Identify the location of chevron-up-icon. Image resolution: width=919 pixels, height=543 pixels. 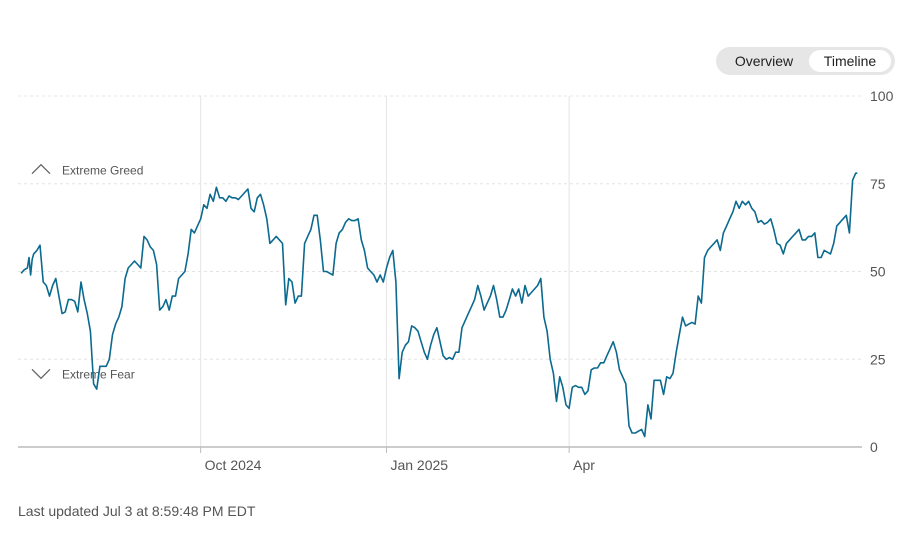
(41, 169).